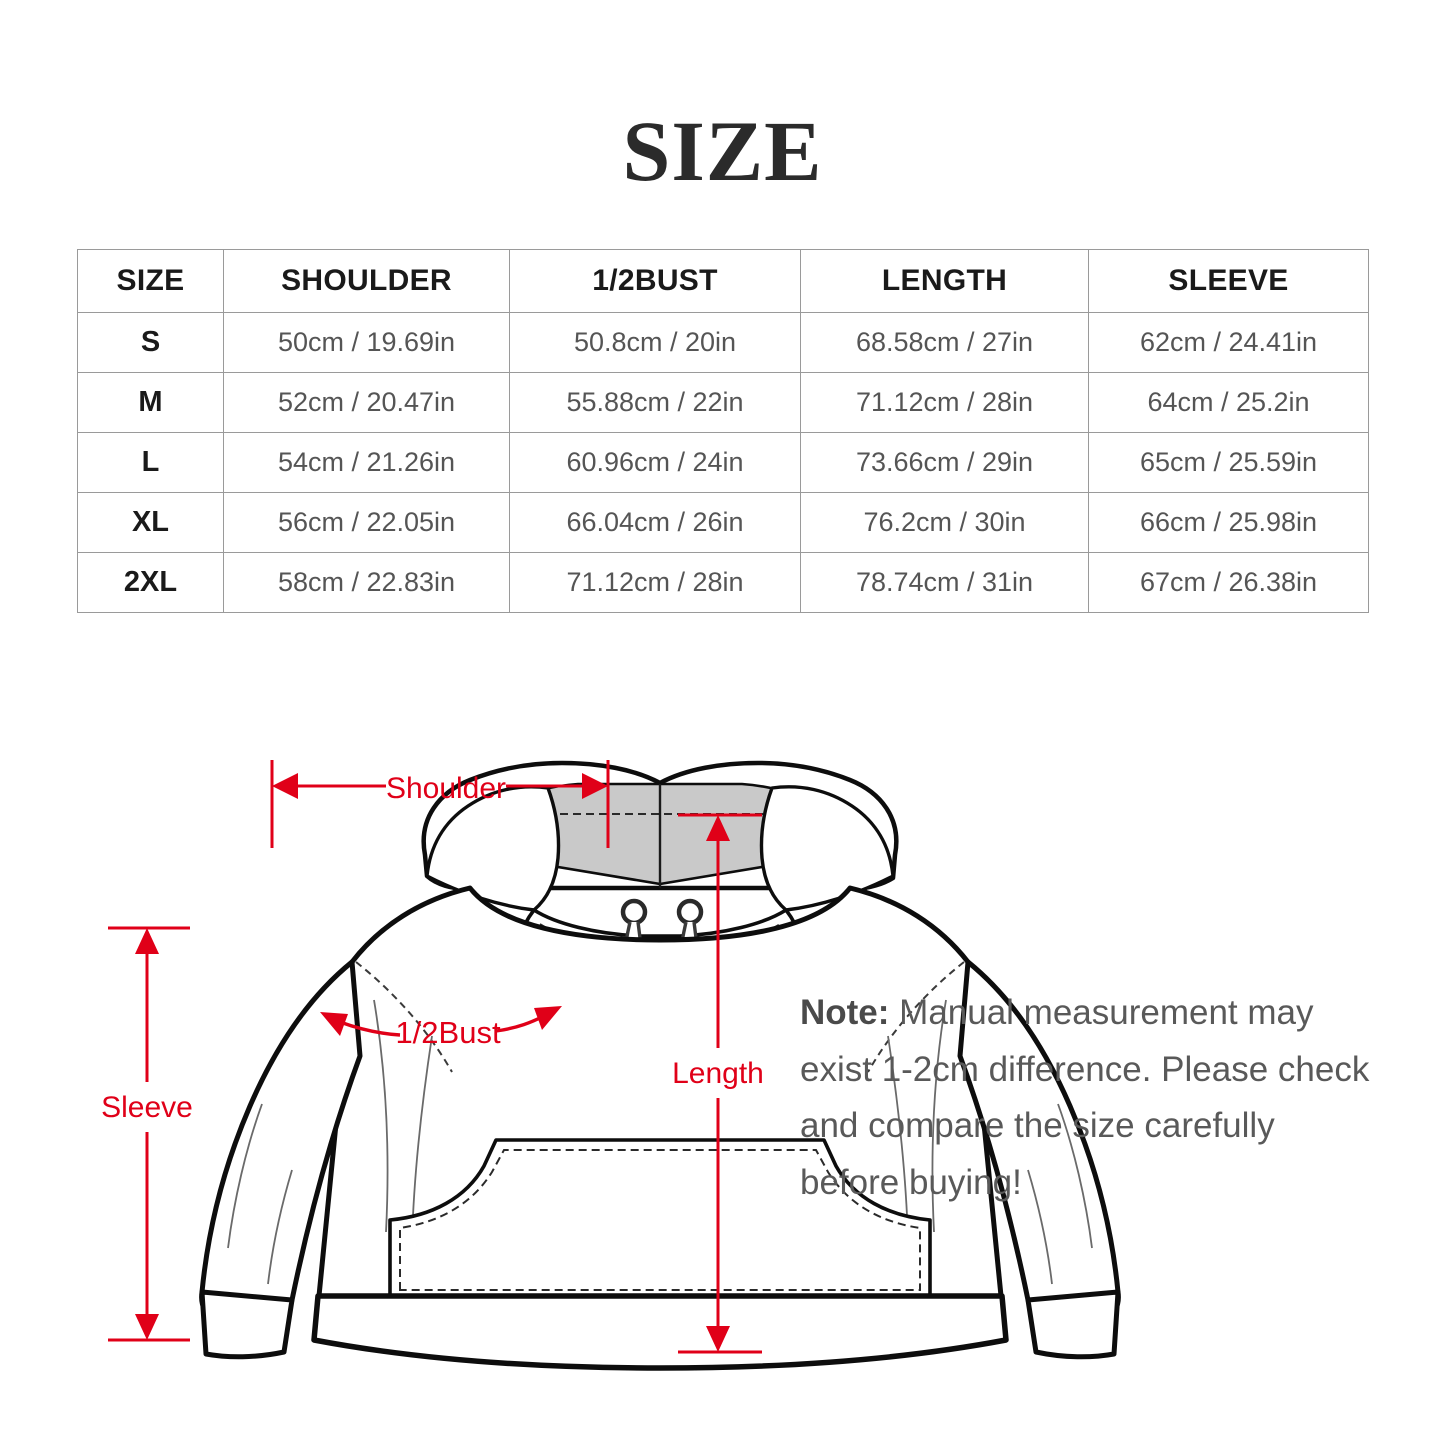 The width and height of the screenshot is (1445, 1445). What do you see at coordinates (944, 402) in the screenshot?
I see `cell-length: 71.12cm / 28in` at bounding box center [944, 402].